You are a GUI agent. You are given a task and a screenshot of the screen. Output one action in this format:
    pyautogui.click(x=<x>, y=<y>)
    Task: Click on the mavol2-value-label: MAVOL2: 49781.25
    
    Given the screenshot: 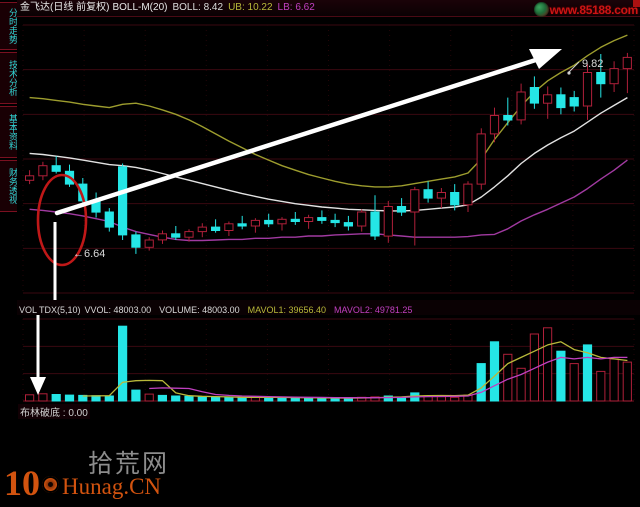 What is the action you would take?
    pyautogui.click(x=373, y=310)
    